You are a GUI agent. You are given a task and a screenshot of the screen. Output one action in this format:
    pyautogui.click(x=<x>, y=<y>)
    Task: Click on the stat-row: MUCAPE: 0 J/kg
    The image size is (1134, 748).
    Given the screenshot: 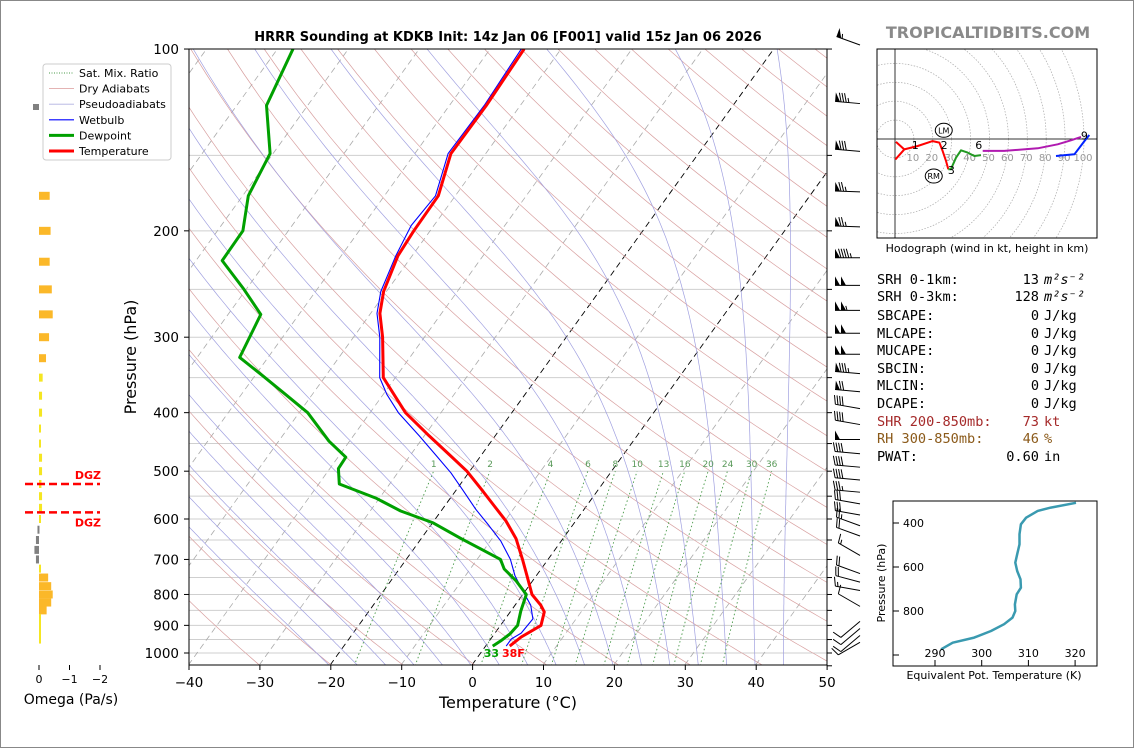 What is the action you would take?
    pyautogui.click(x=987, y=352)
    